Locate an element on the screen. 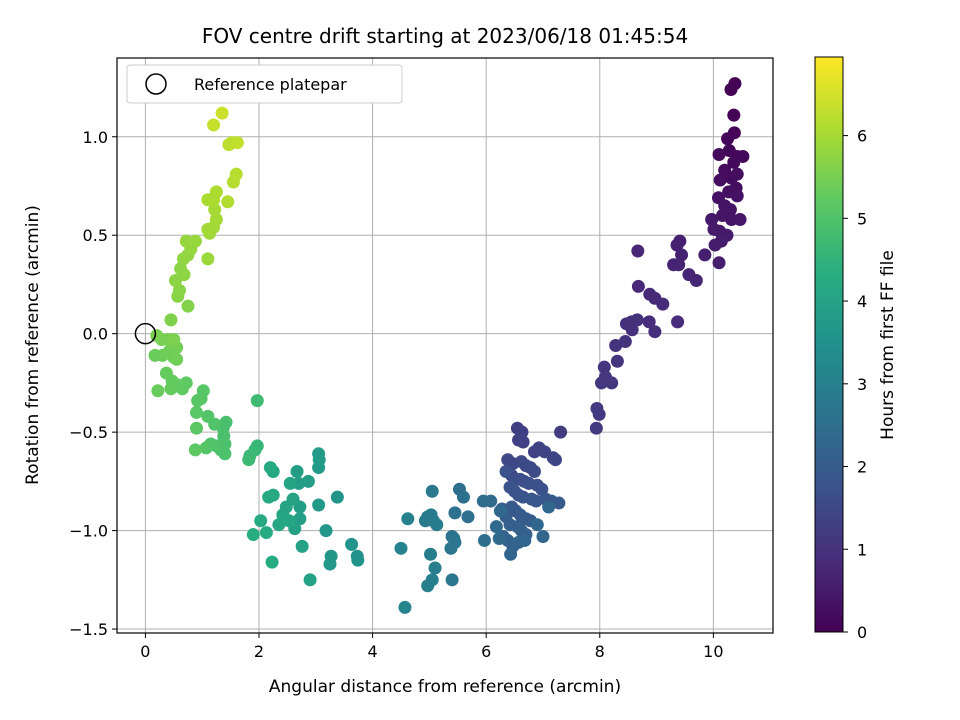  y-axis-label: Rotation from reference (arcmin) is located at coordinates (33, 345).